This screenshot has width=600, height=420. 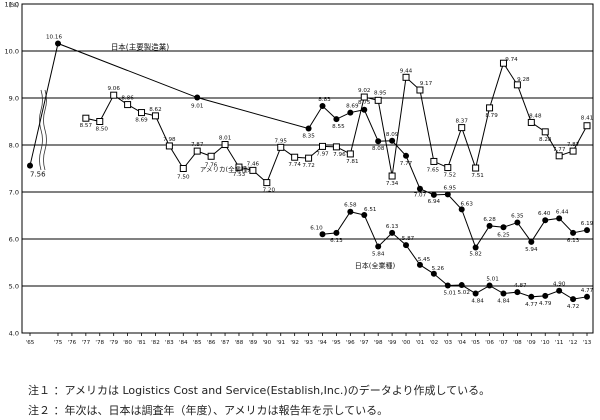 What do you see at coordinates (587, 224) in the screenshot?
I see `data-label: 6.19` at bounding box center [587, 224].